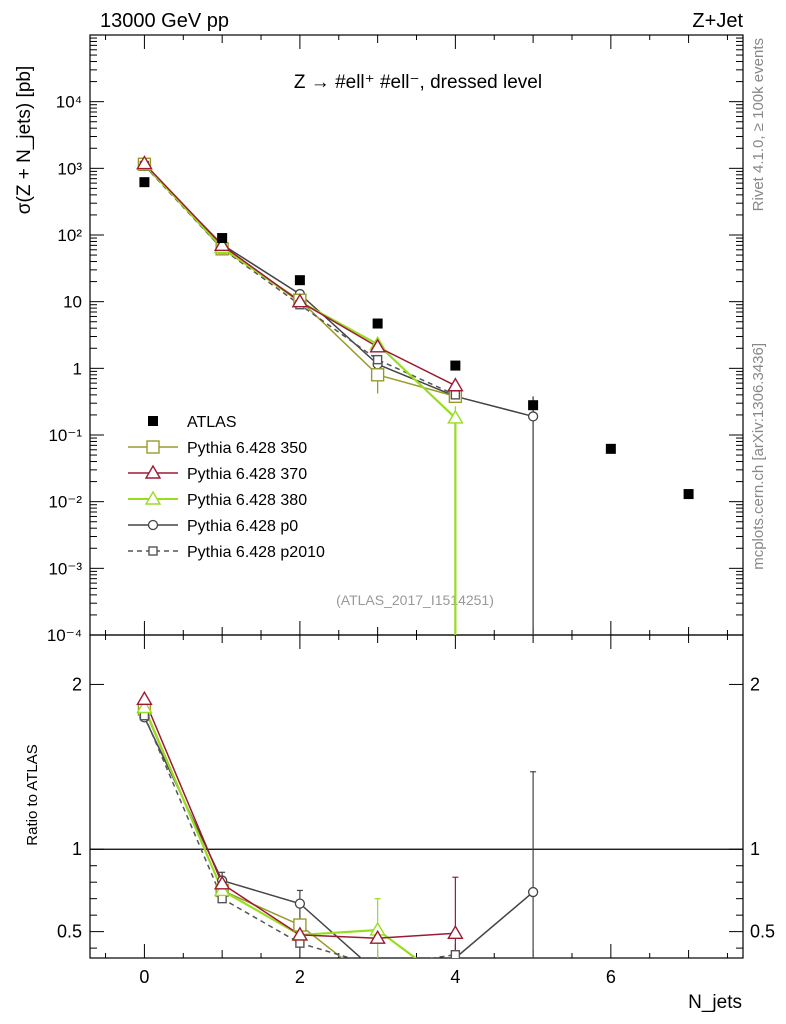 This screenshot has width=786, height=1024. What do you see at coordinates (300, 977) in the screenshot?
I see `x-tick-label: 2` at bounding box center [300, 977].